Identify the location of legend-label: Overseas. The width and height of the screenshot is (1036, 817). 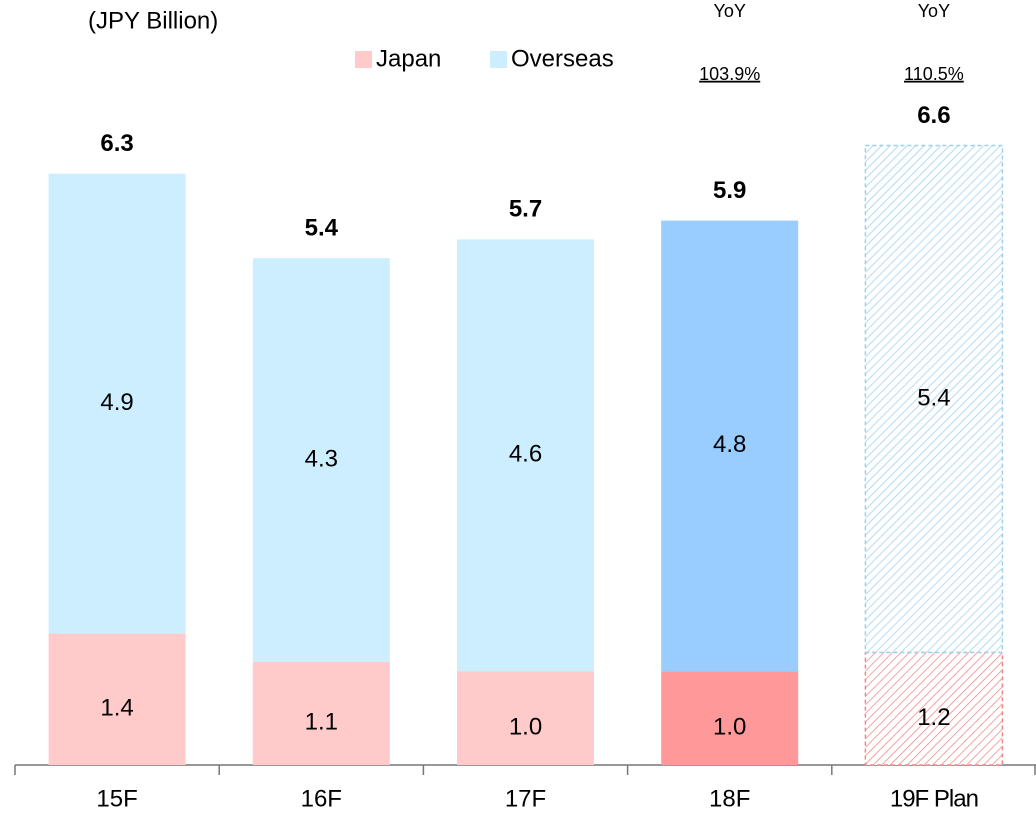
(562, 58).